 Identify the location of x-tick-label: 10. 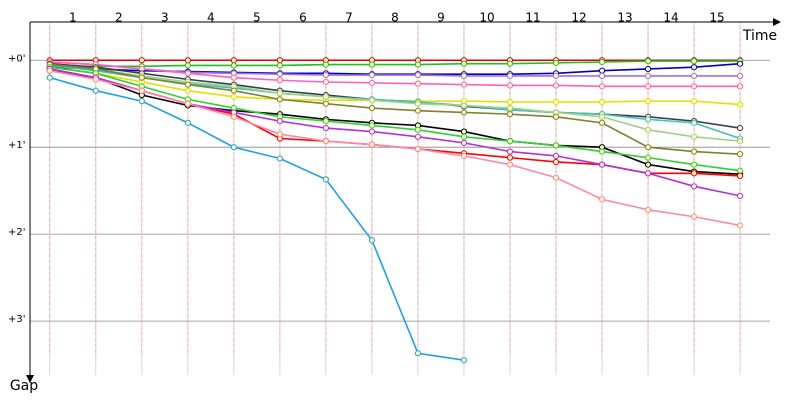
(486, 18).